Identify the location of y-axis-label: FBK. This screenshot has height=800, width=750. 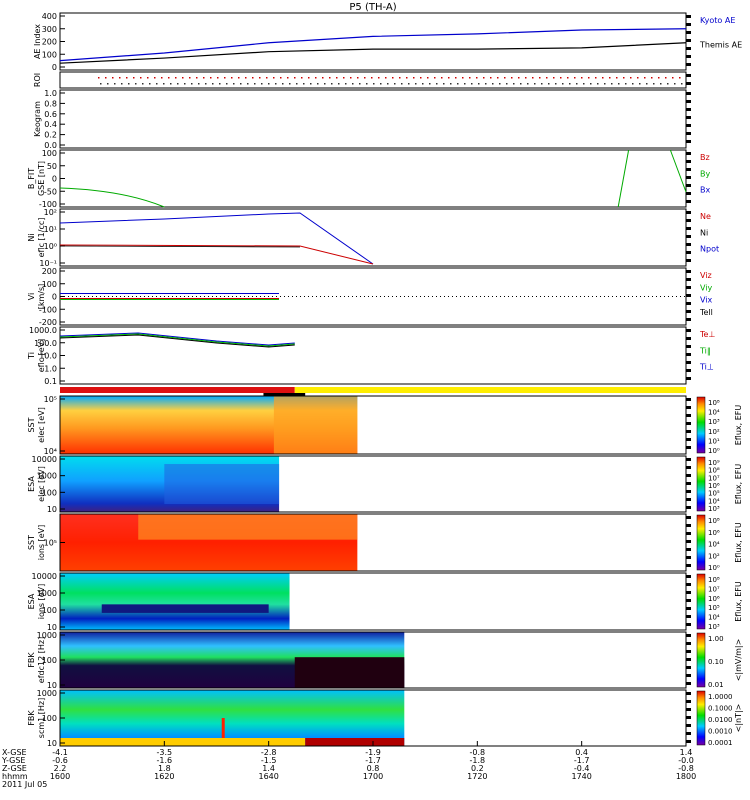
(31, 660).